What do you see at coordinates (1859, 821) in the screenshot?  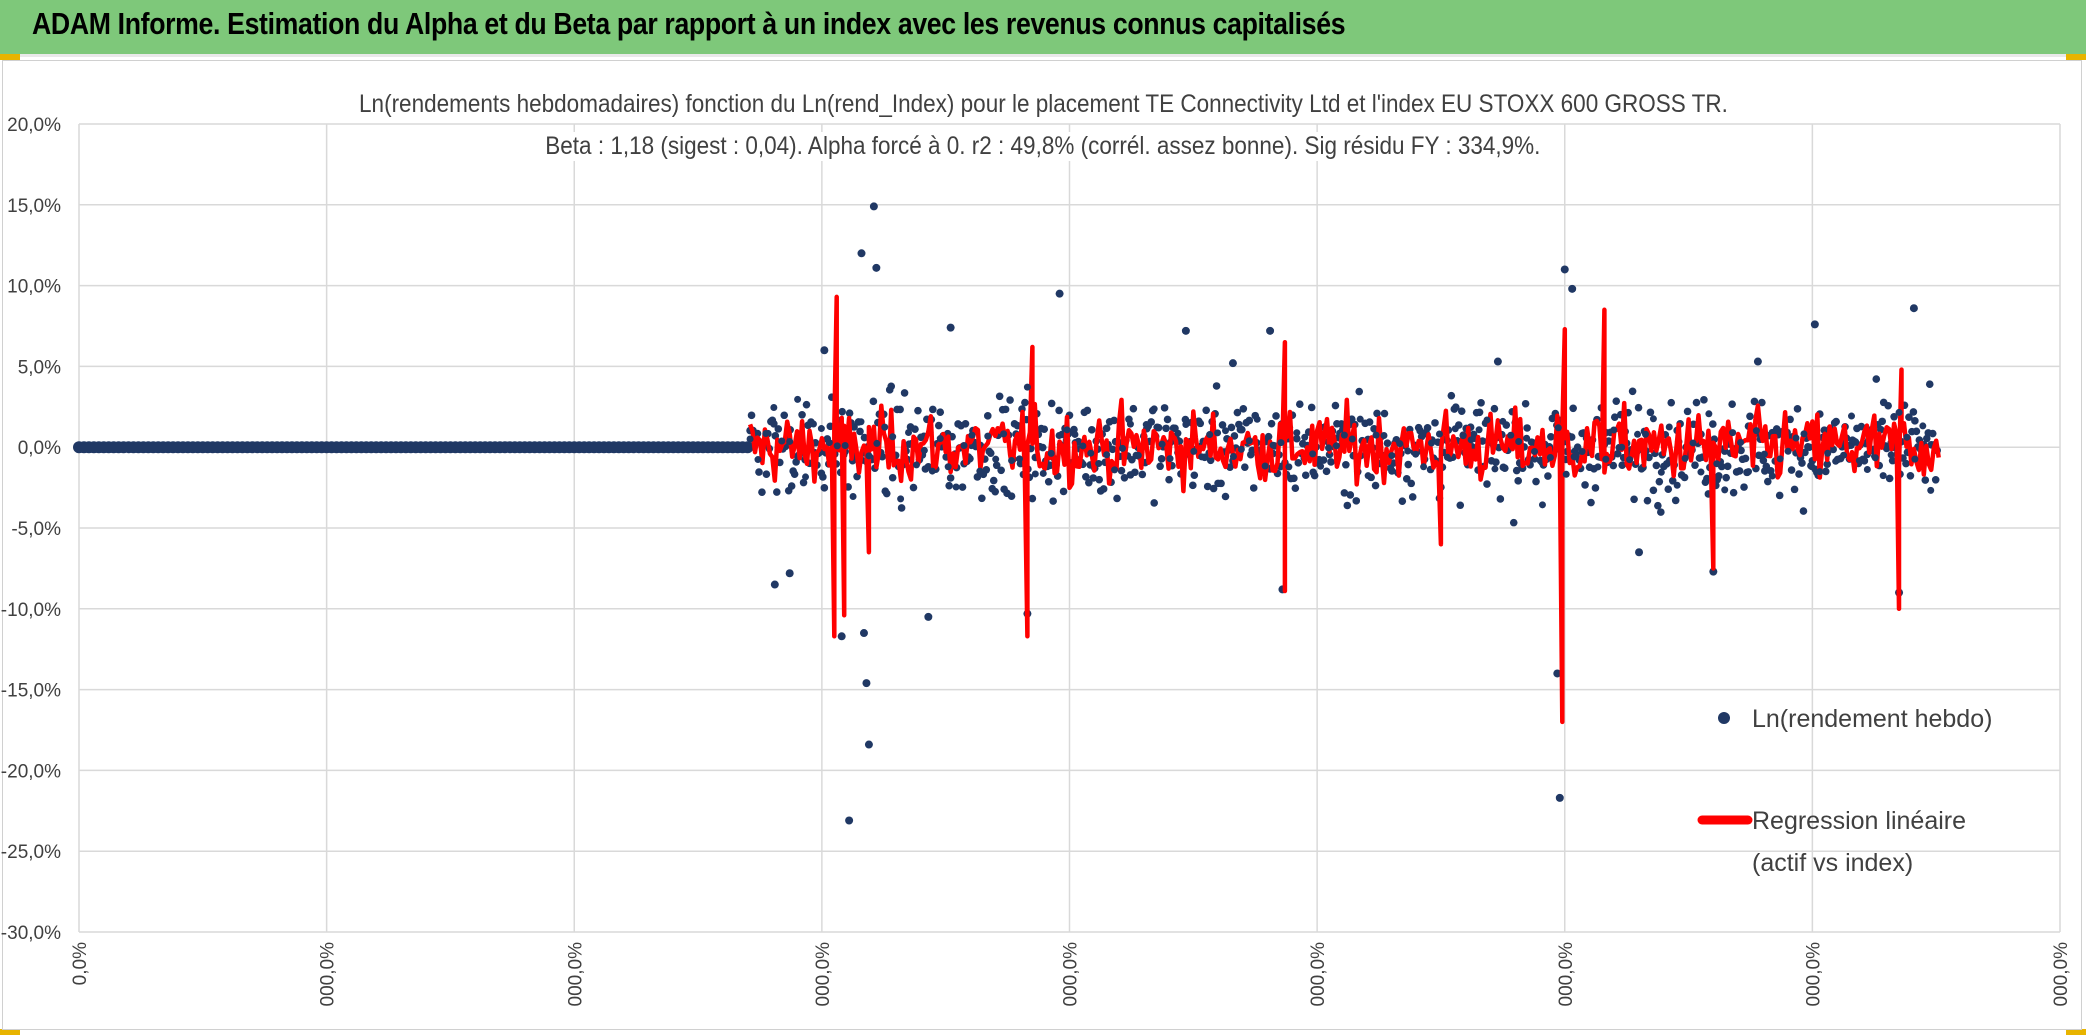 I see `legend-label-line-1: Regression linéaire` at bounding box center [1859, 821].